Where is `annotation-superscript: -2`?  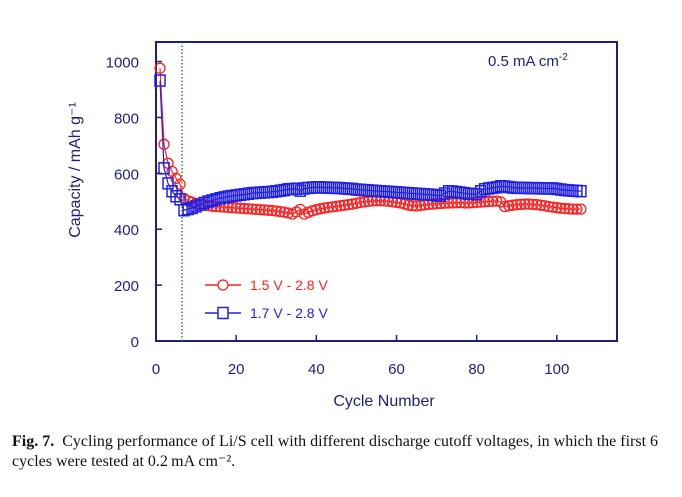
annotation-superscript: -2 is located at coordinates (563, 57).